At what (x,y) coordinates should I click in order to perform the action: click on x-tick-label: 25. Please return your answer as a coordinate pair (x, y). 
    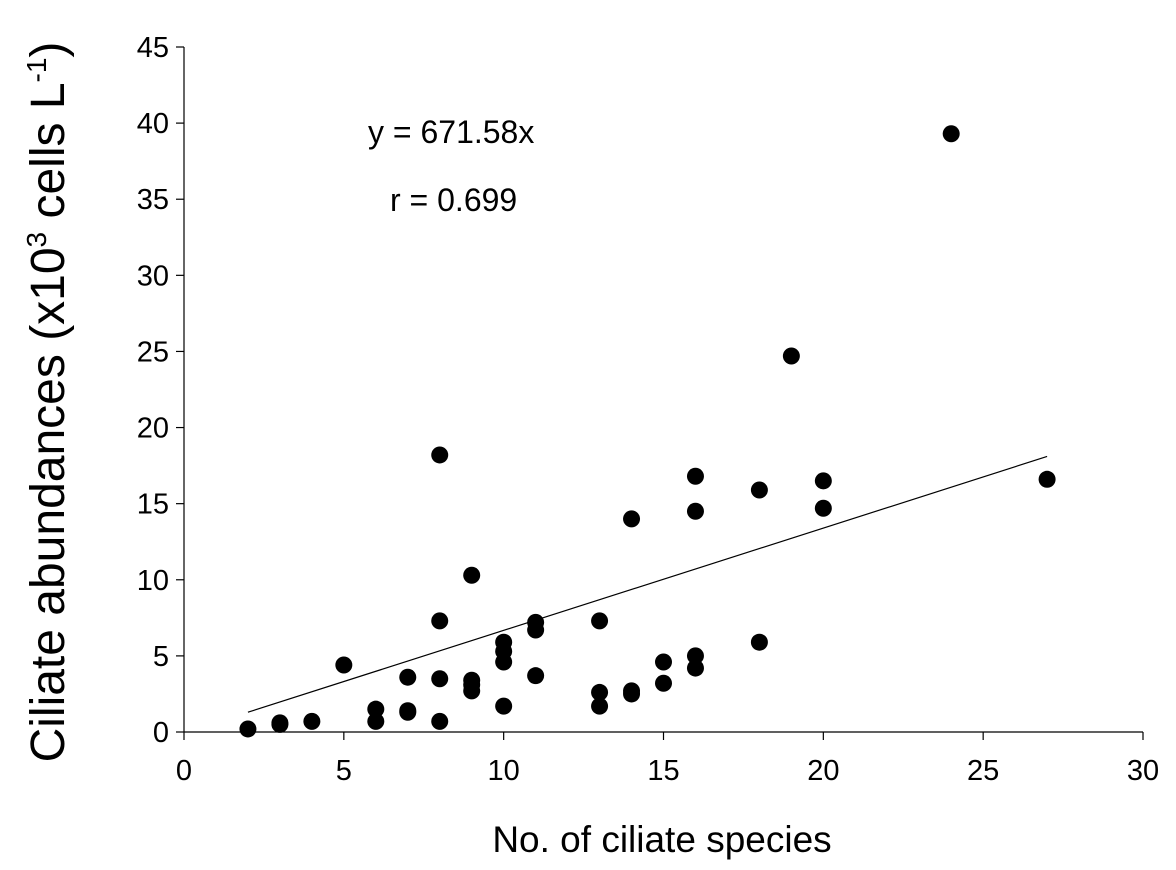
    Looking at the image, I should click on (983, 771).